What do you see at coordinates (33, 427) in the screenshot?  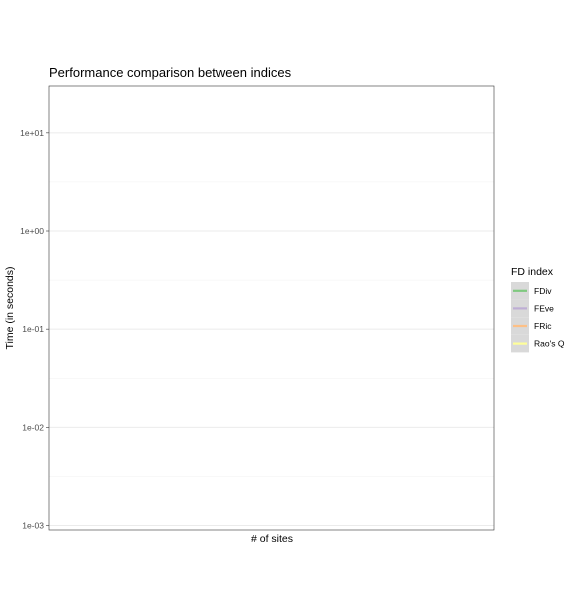 I see `y-tick-label: 1e-02` at bounding box center [33, 427].